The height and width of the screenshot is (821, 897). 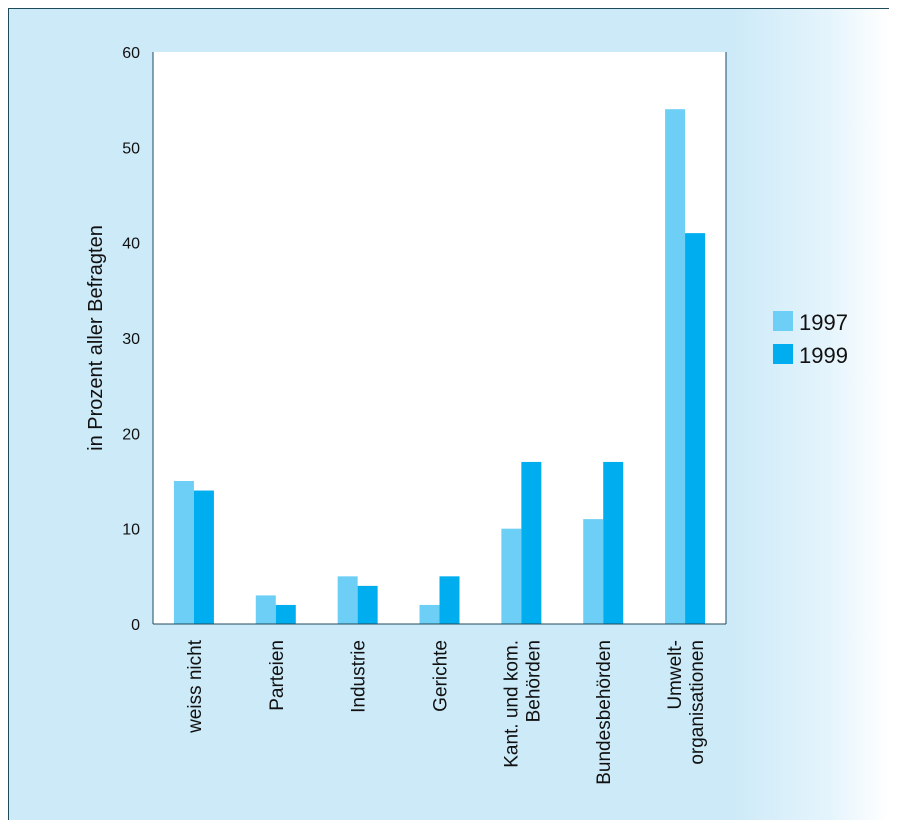 What do you see at coordinates (96, 338) in the screenshot?
I see `y-axis-label: in Prozent aller Befragten` at bounding box center [96, 338].